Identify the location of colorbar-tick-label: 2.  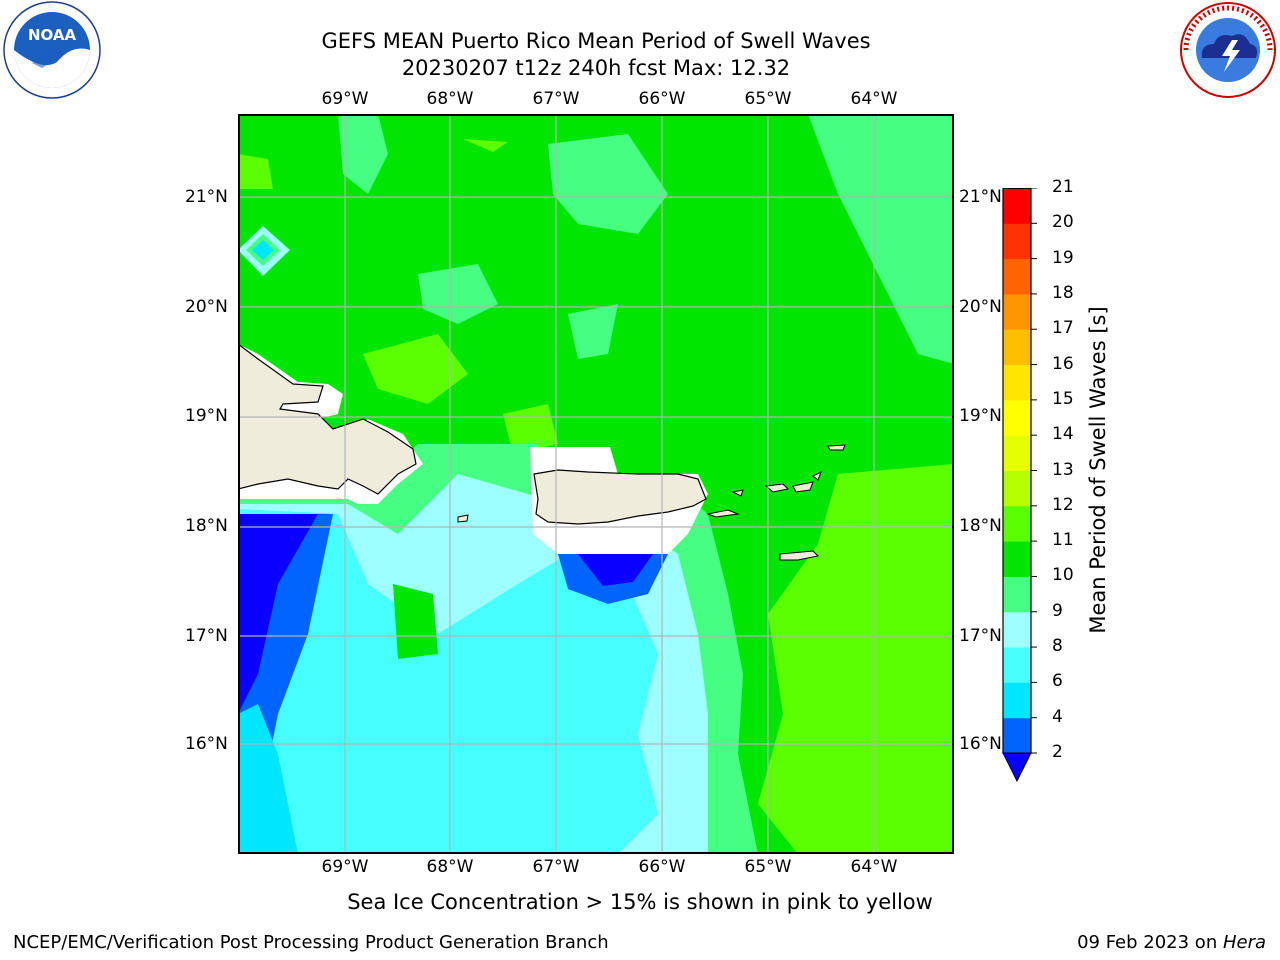
(1057, 752).